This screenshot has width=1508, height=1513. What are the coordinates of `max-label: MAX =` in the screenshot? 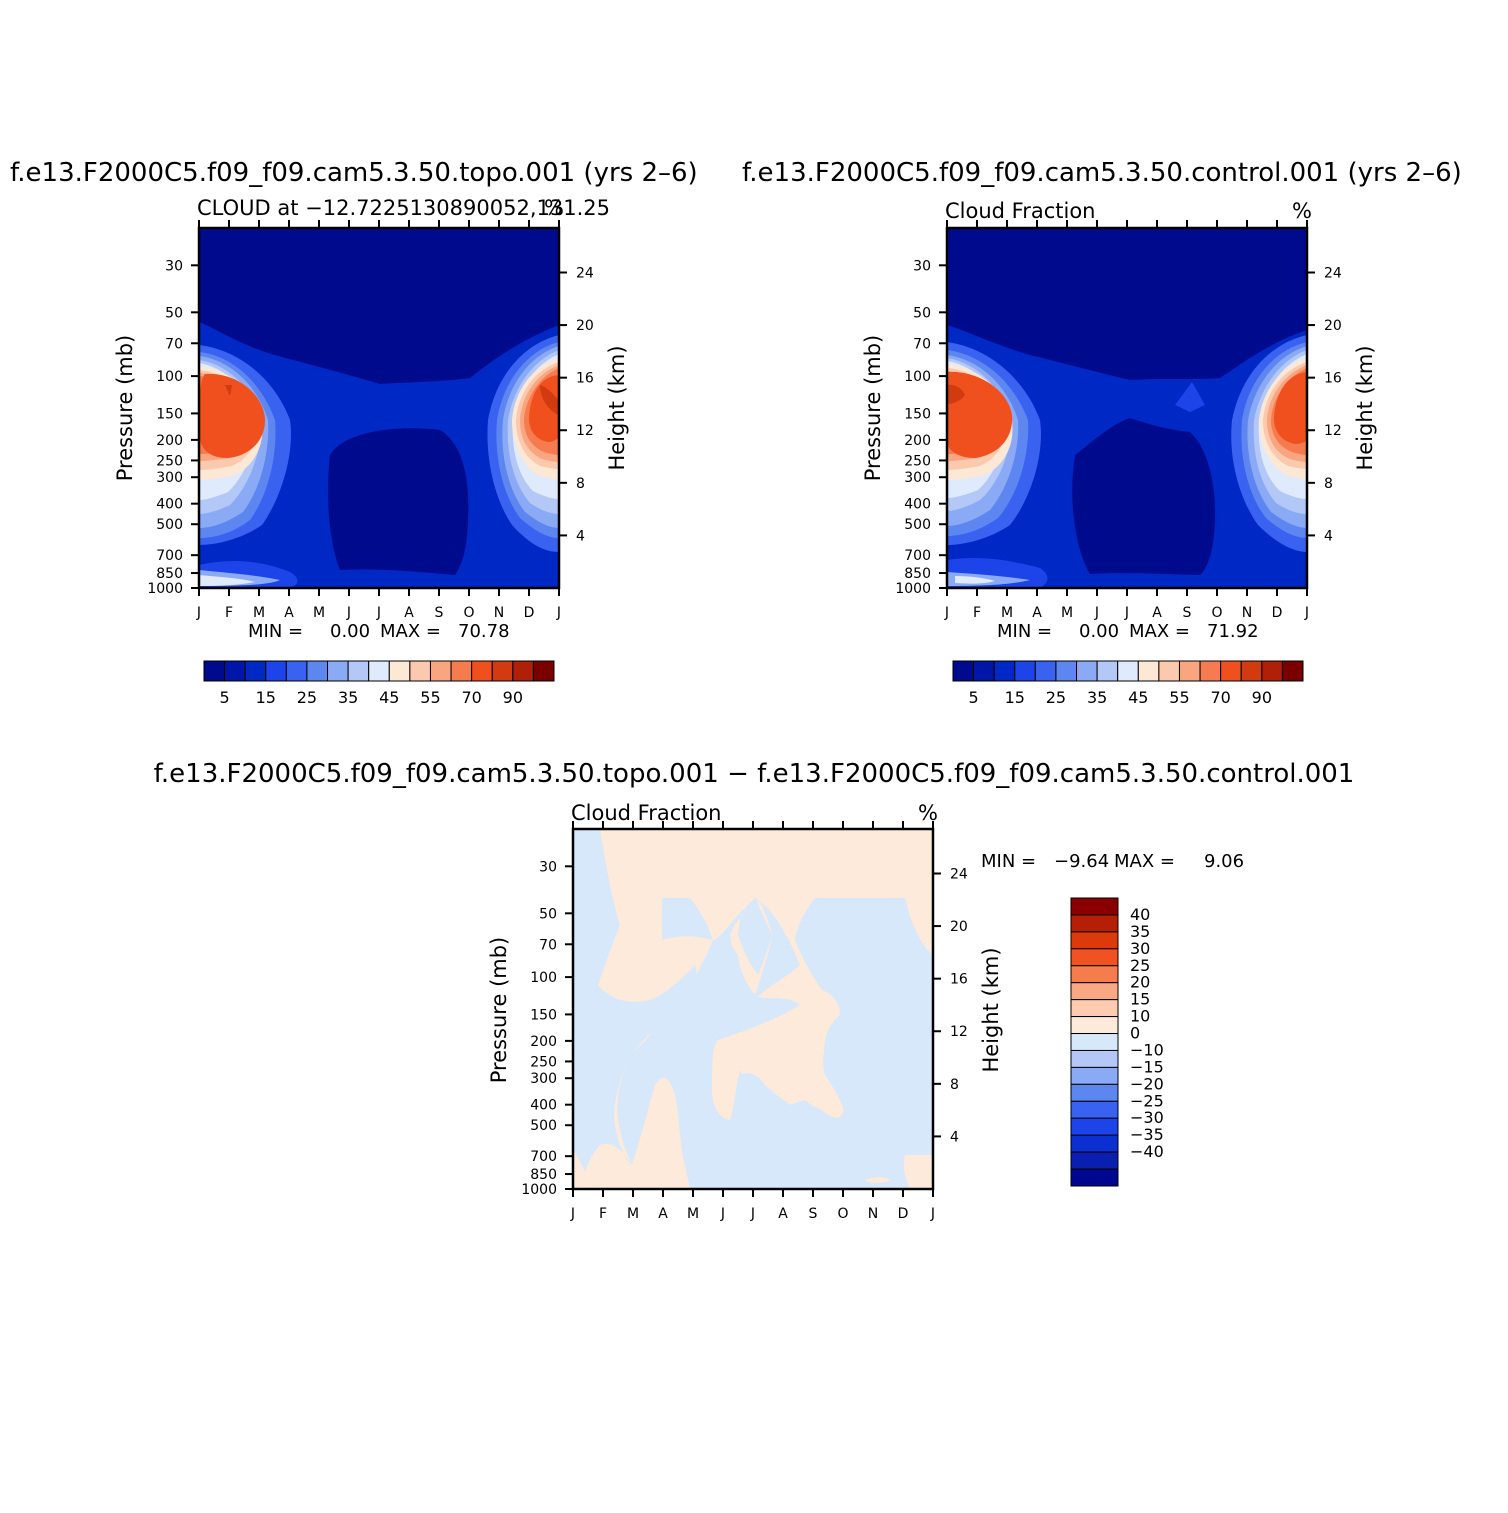 It's located at (1144, 861).